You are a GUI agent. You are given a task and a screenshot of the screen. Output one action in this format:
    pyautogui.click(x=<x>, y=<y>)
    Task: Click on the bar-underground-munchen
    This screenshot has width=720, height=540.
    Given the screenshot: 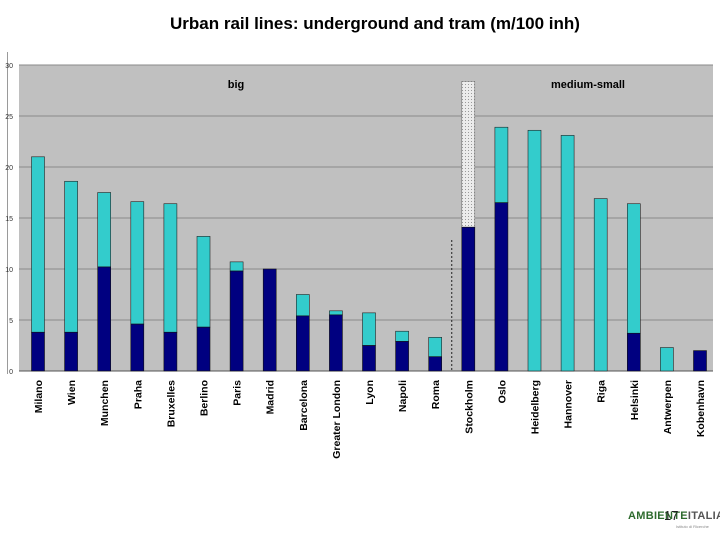 What is the action you would take?
    pyautogui.click(x=104, y=319)
    